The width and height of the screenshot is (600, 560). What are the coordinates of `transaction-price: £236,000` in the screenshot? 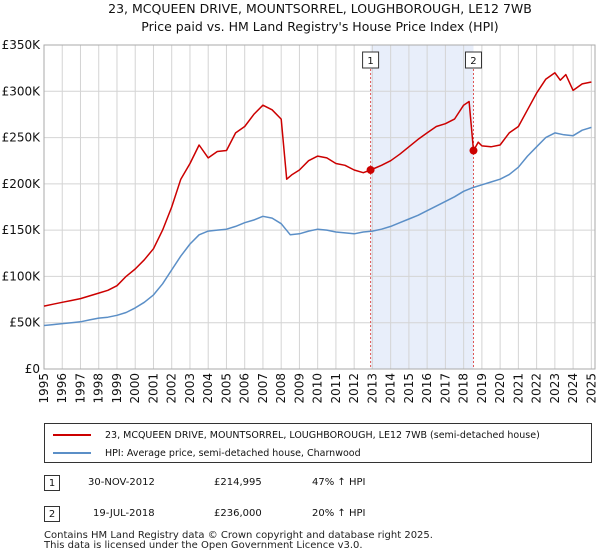 It's located at (238, 513).